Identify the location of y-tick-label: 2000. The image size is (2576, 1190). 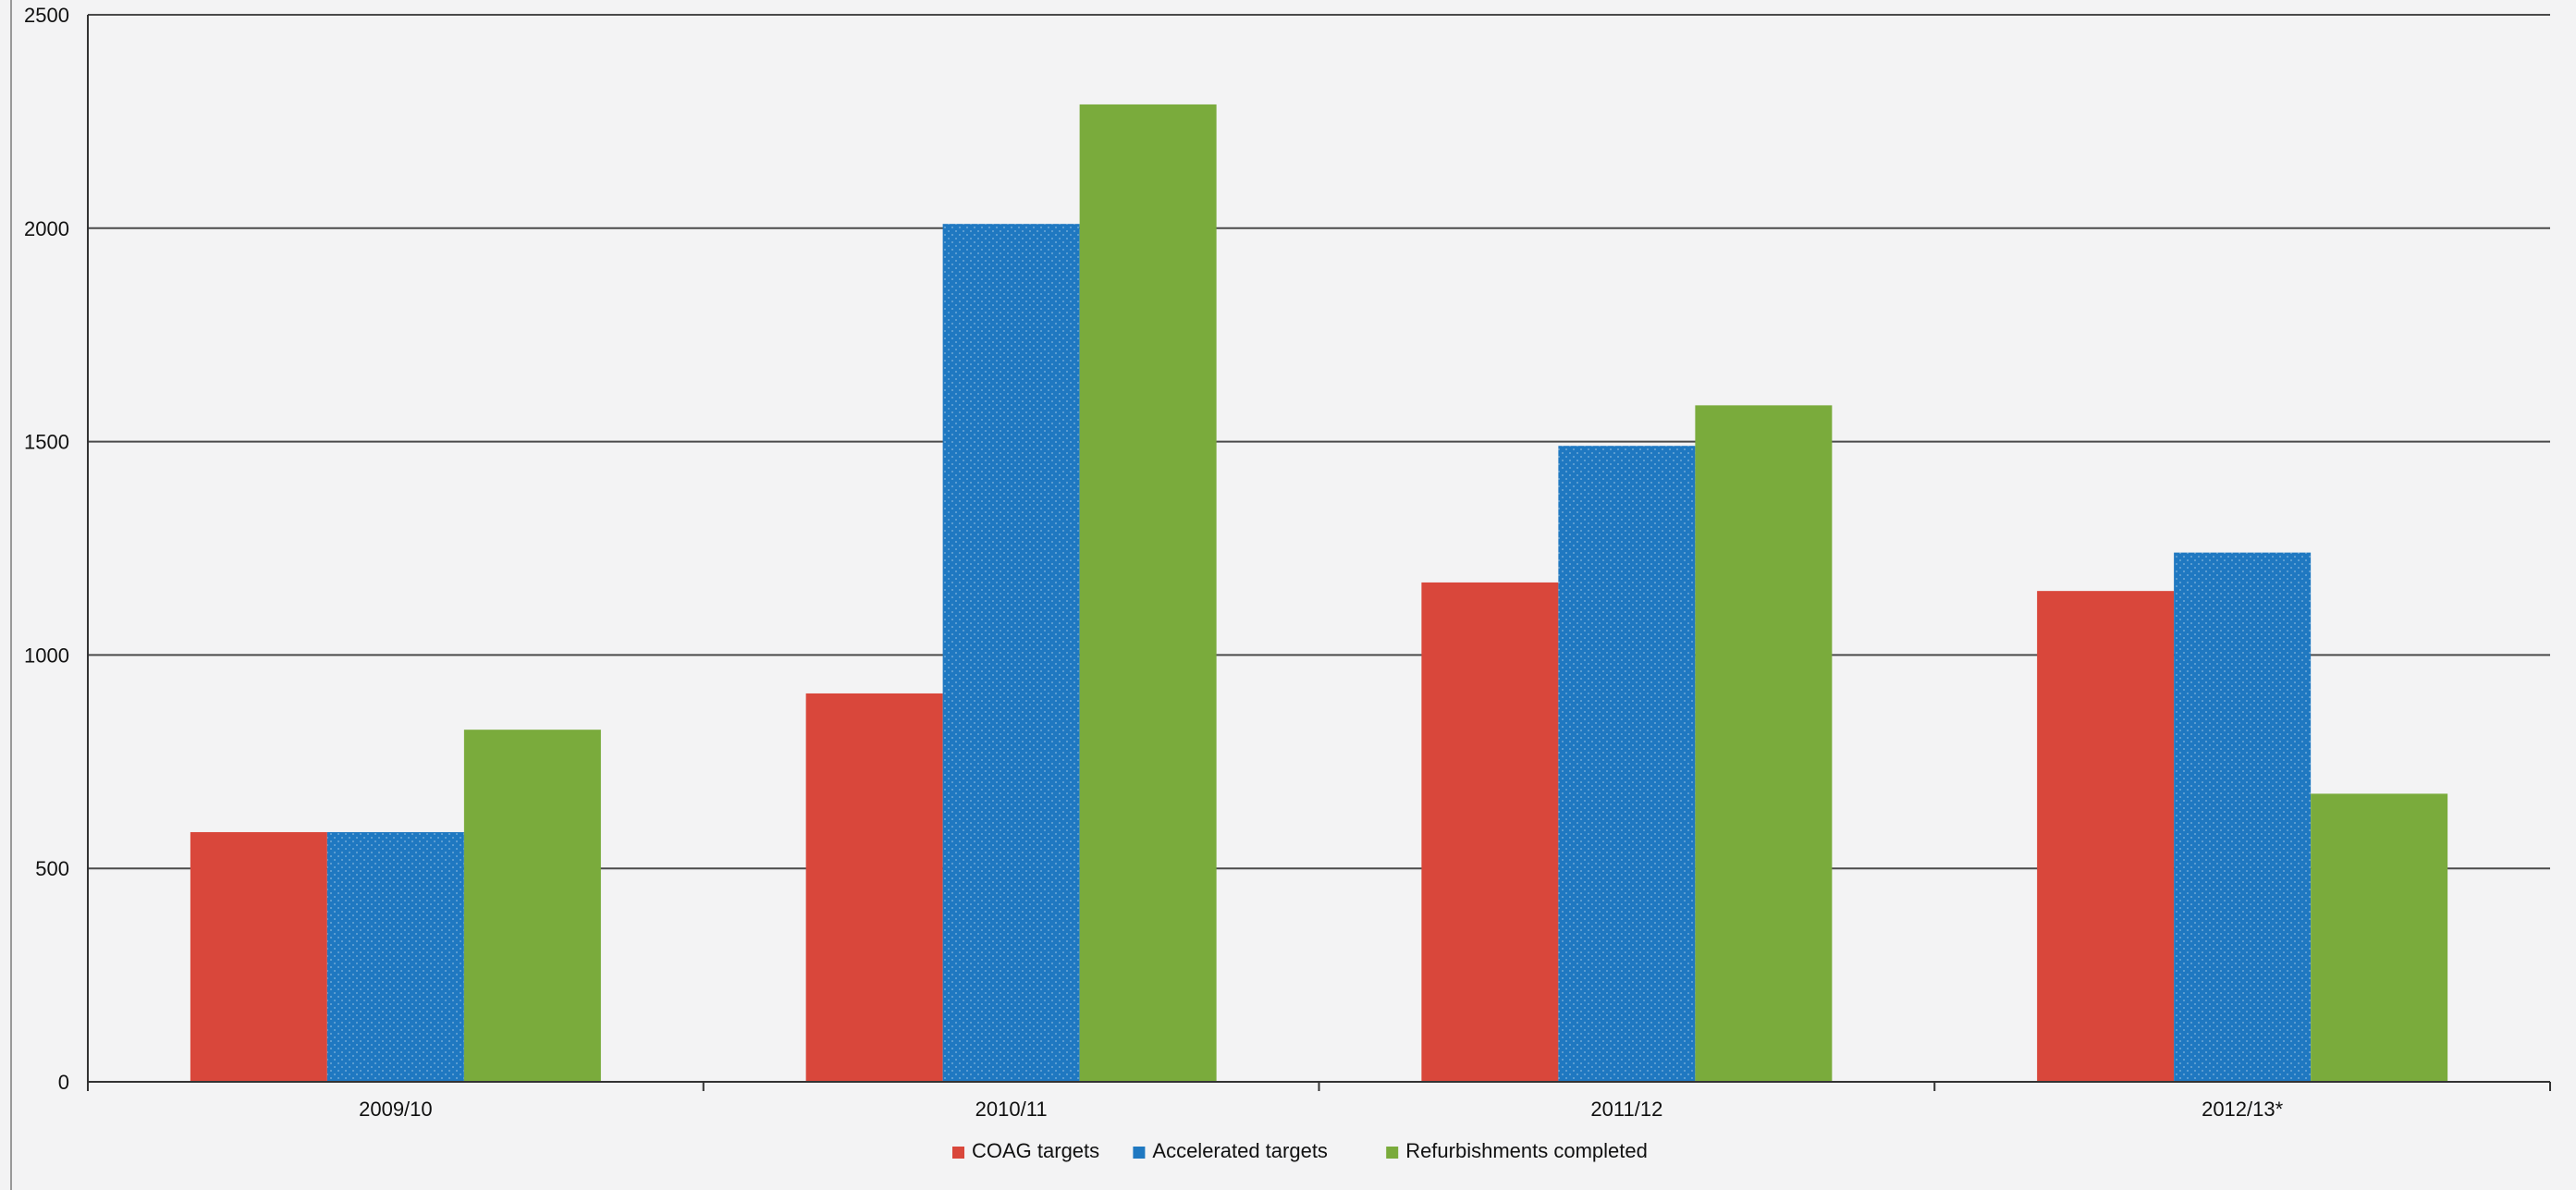
(46, 228).